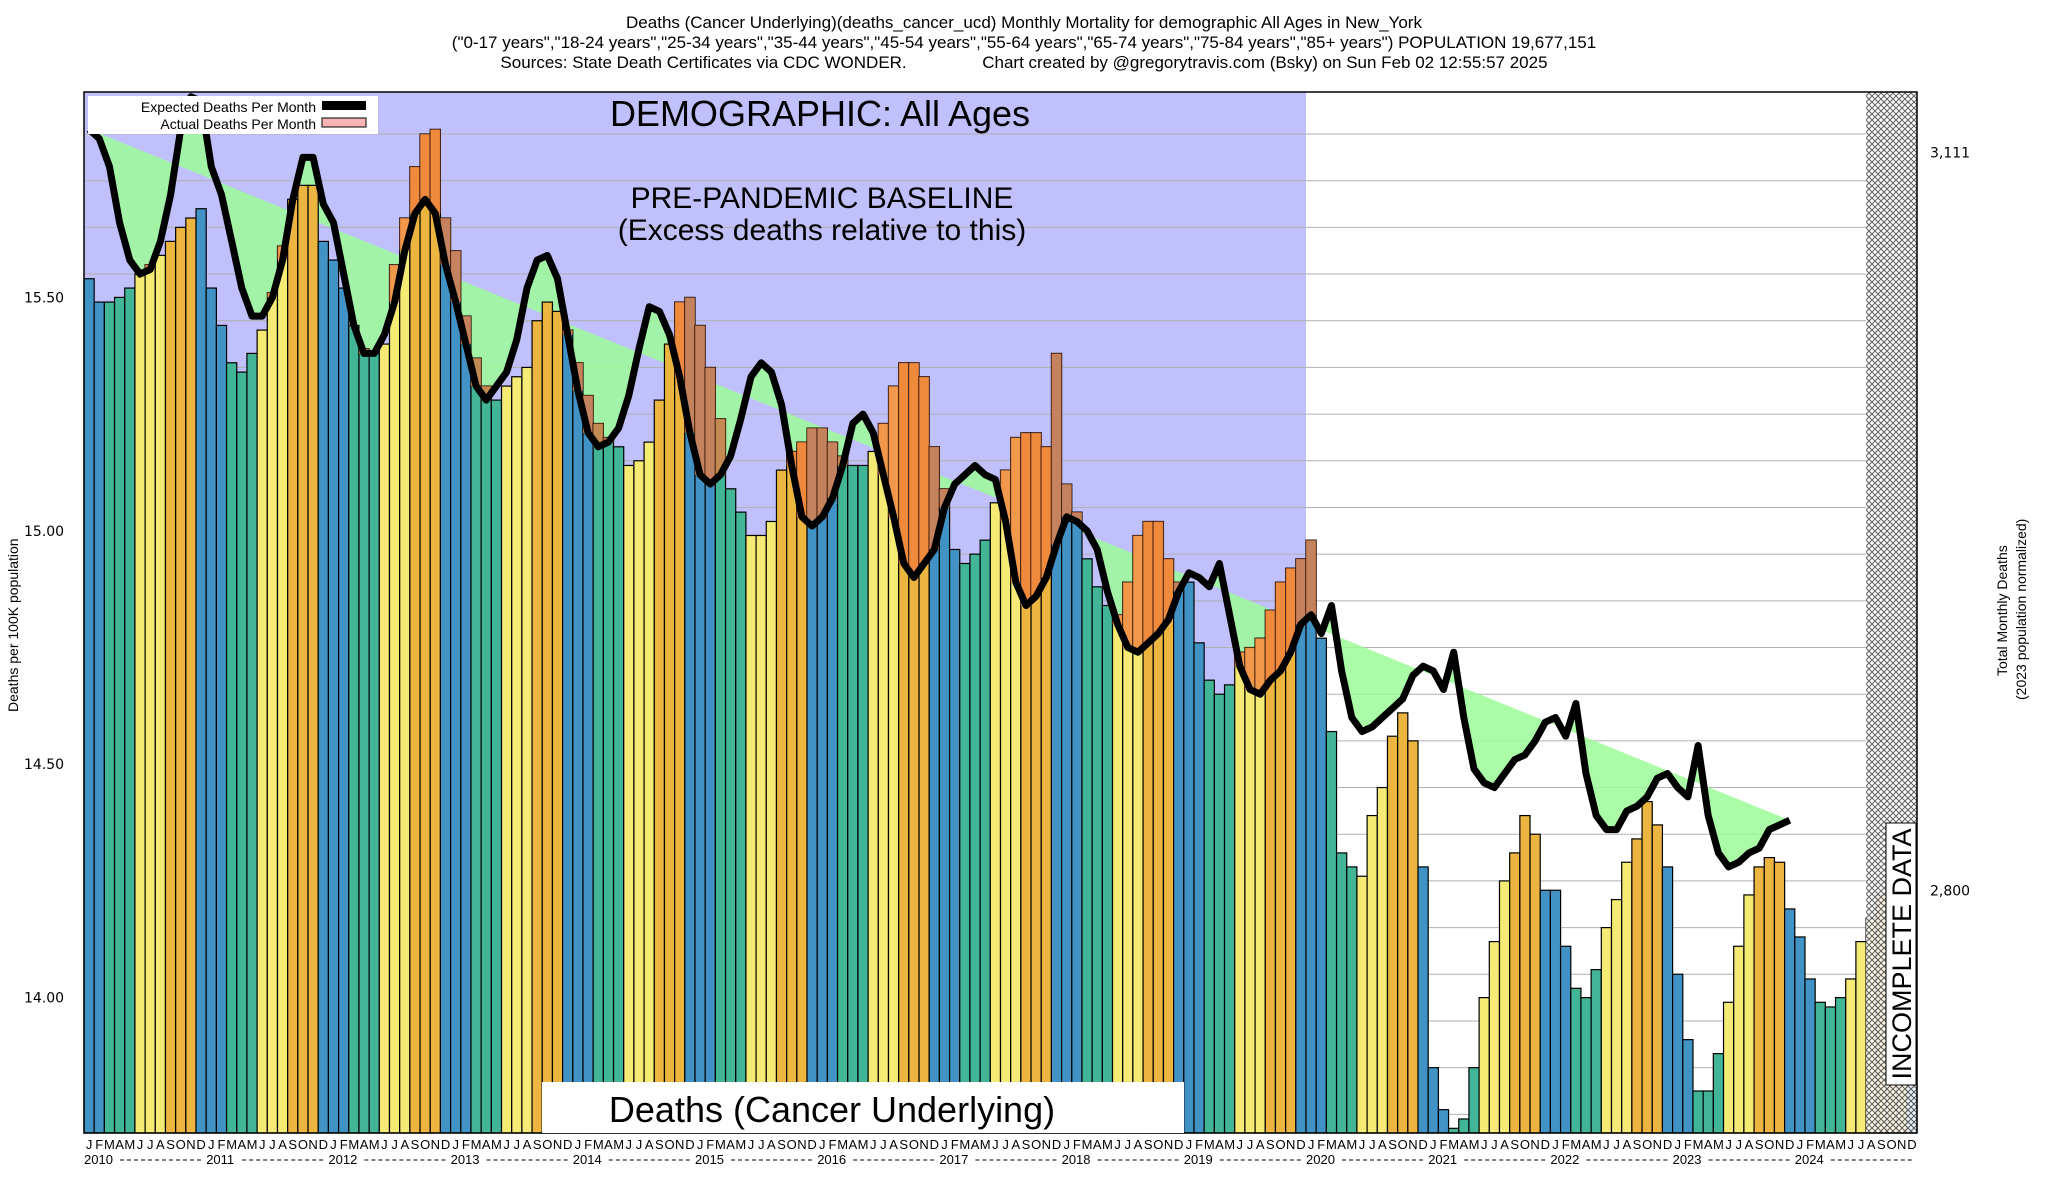 The height and width of the screenshot is (1200, 2048). I want to click on right-tick-label: 2,800, so click(1950, 891).